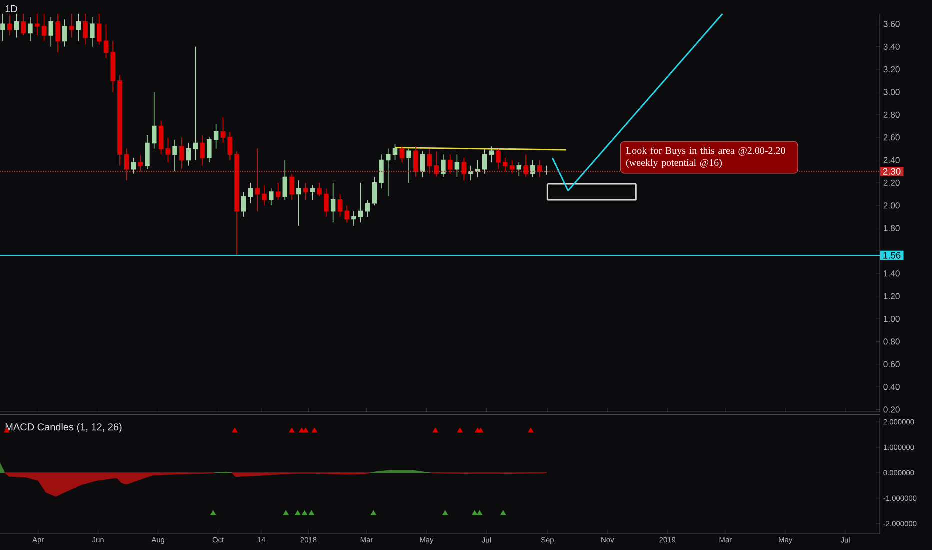 This screenshot has height=550, width=932. I want to click on y-tick-label: 0.20, so click(892, 409).